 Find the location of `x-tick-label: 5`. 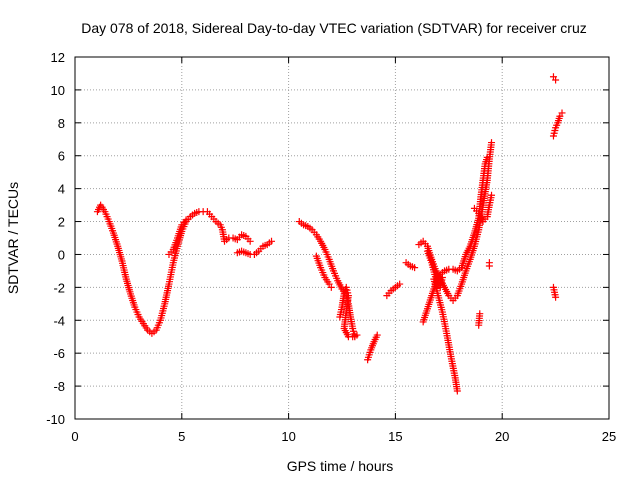

x-tick-label: 5 is located at coordinates (181, 436).